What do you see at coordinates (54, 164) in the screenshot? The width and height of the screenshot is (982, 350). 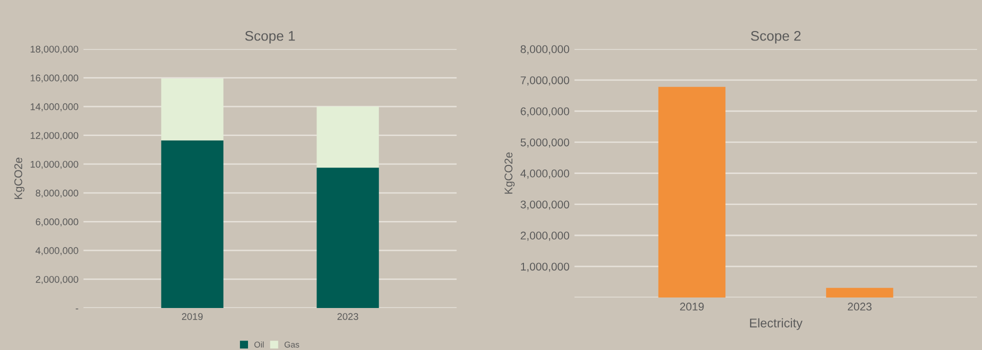 I see `y-tick-label: 10,000,000` at bounding box center [54, 164].